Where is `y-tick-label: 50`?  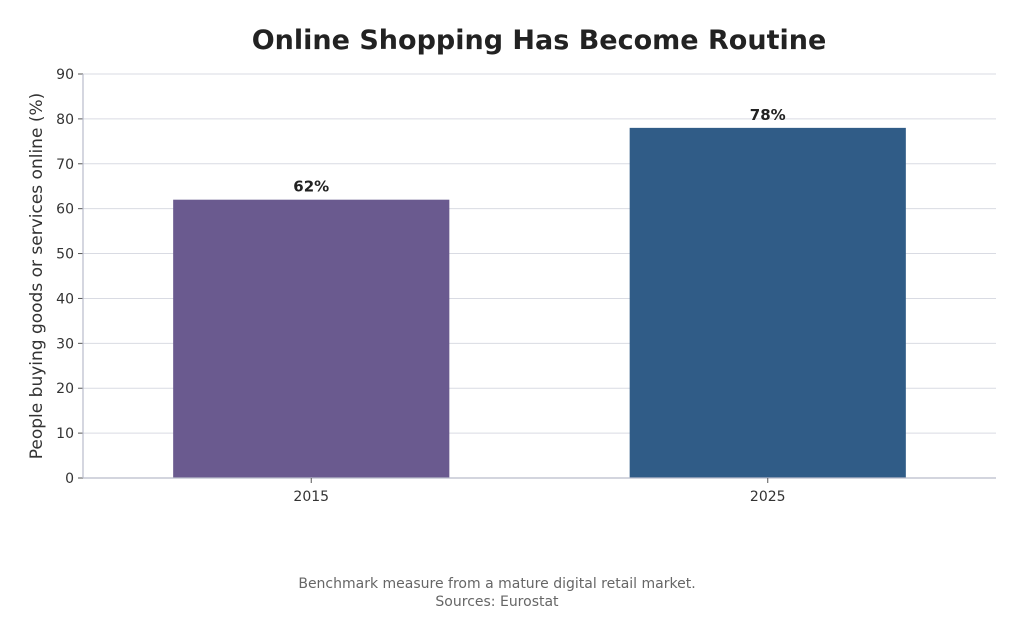
y-tick-label: 50 is located at coordinates (65, 255).